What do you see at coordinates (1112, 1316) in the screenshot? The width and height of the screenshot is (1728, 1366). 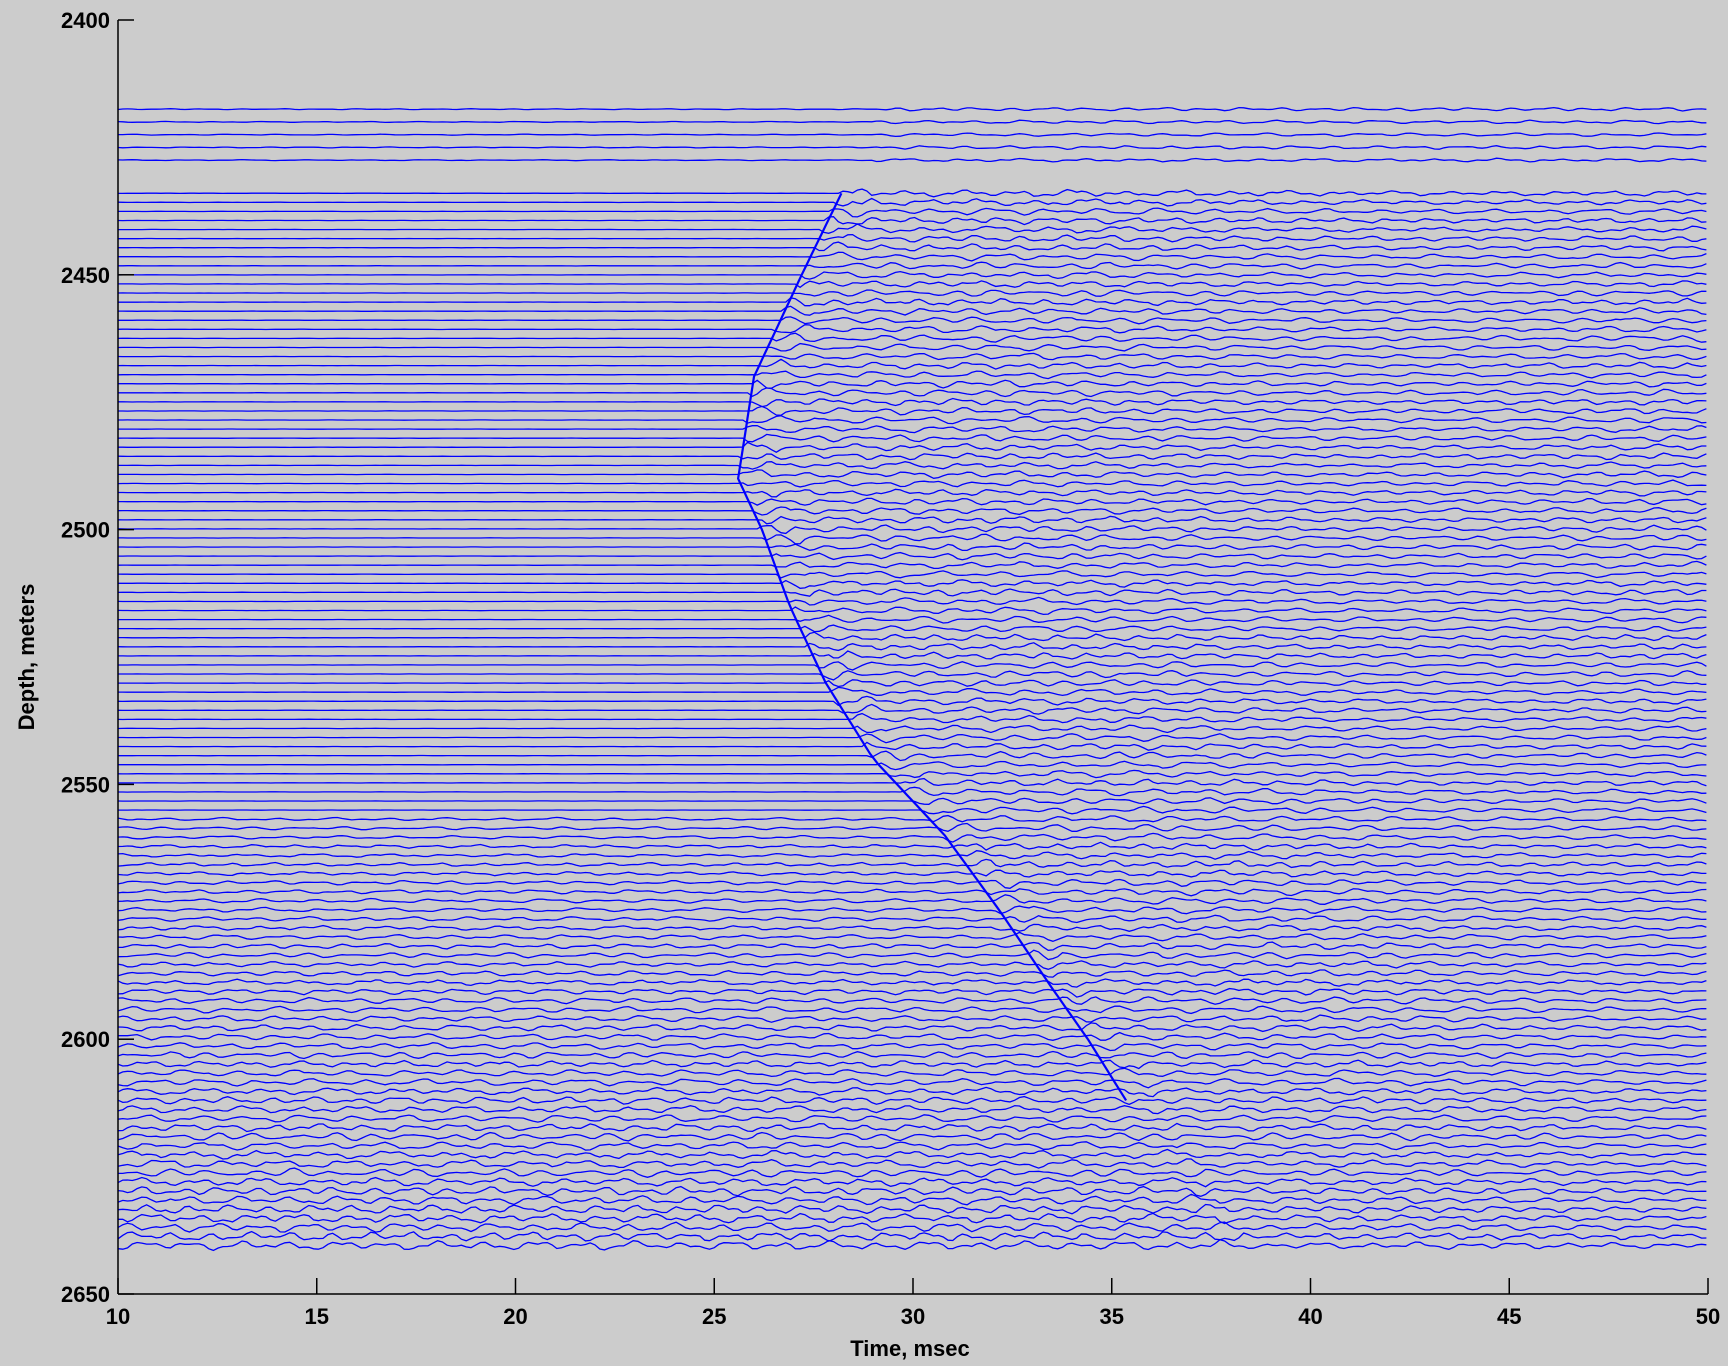 I see `x-tick-label: 35` at bounding box center [1112, 1316].